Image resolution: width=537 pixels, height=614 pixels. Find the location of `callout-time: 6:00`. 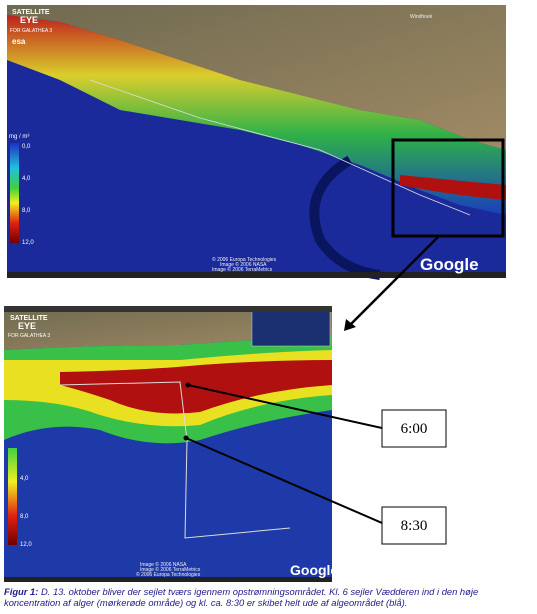

callout-time: 6:00 is located at coordinates (414, 429).